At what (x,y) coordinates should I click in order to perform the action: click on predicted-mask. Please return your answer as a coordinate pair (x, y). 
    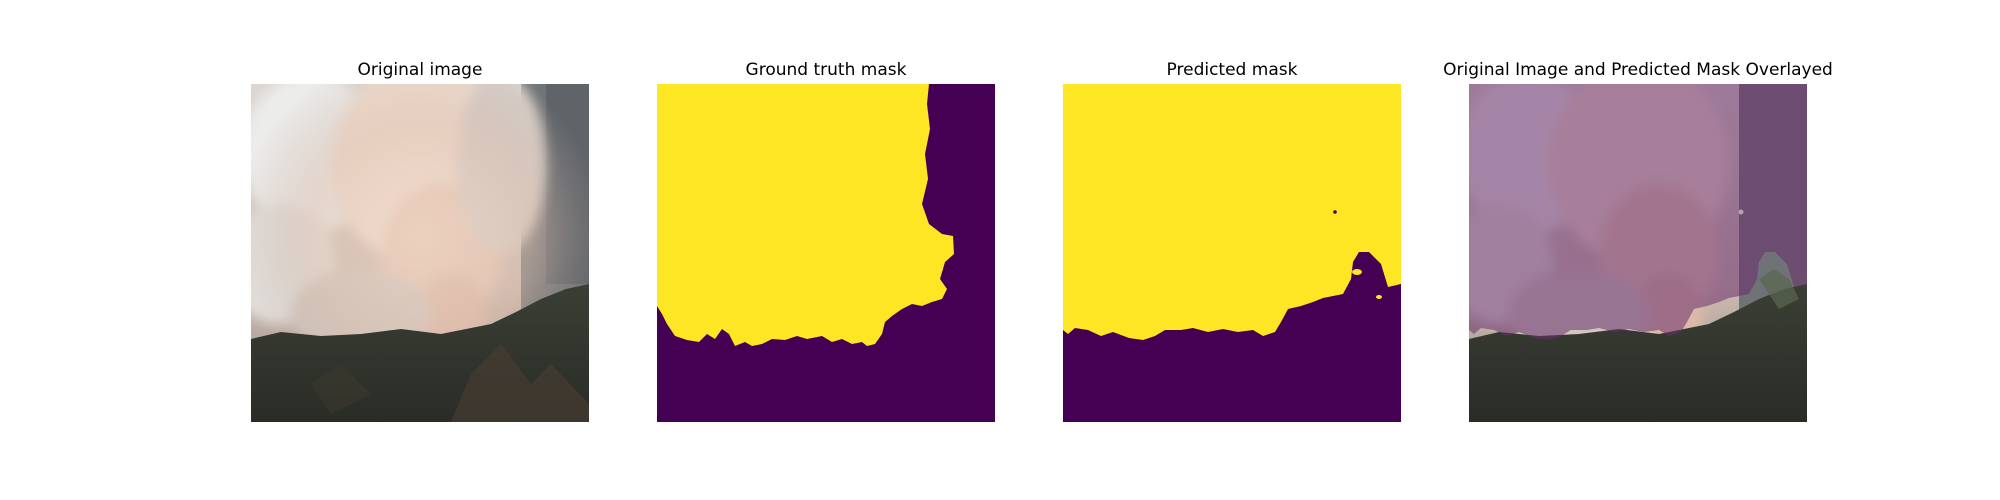
    Looking at the image, I should click on (1232, 253).